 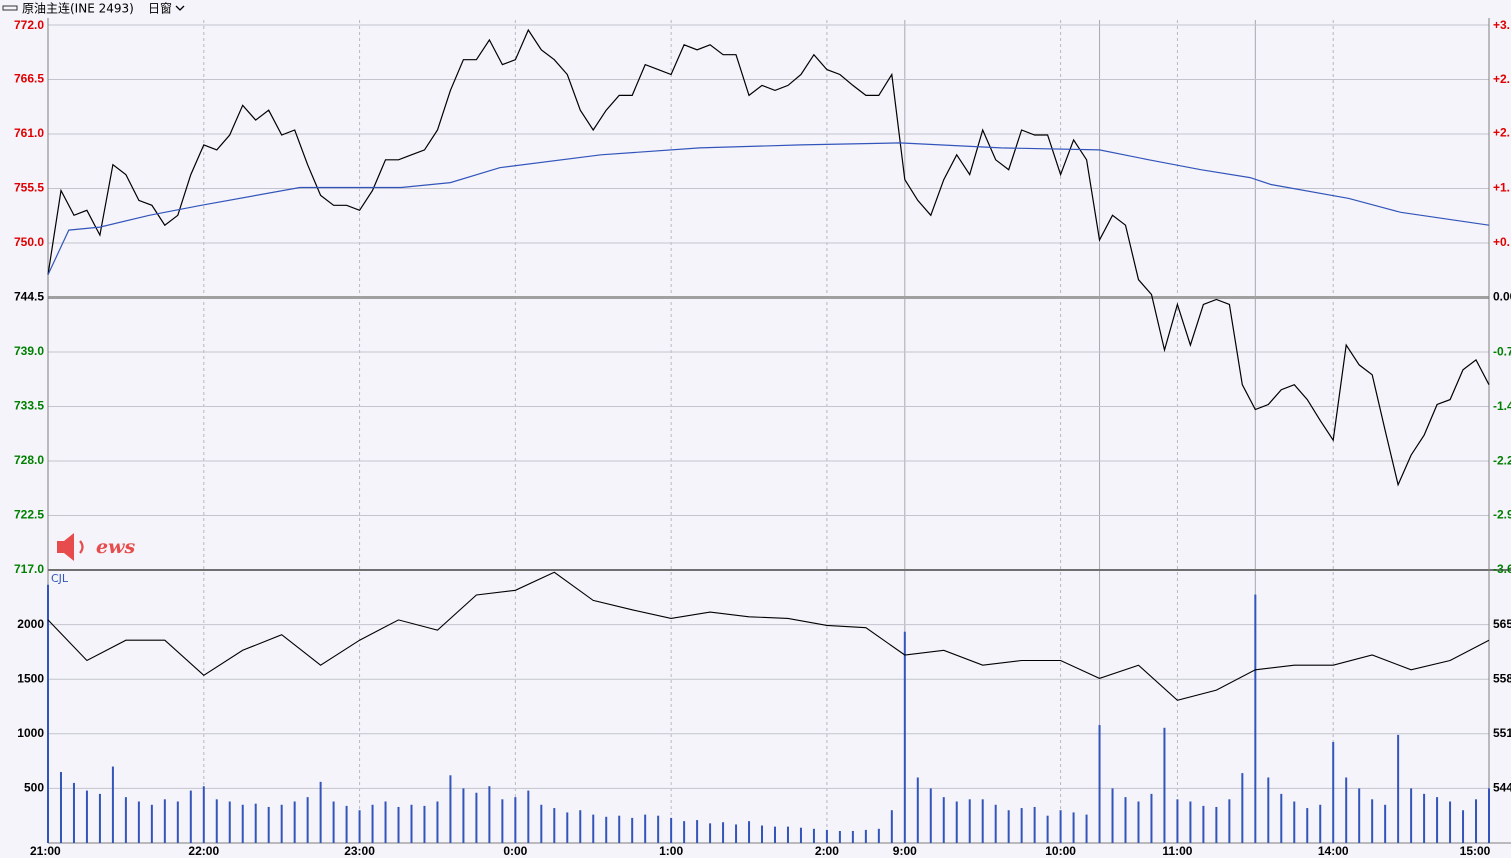 I want to click on y2-tick-label: -1.4, so click(x=1502, y=406).